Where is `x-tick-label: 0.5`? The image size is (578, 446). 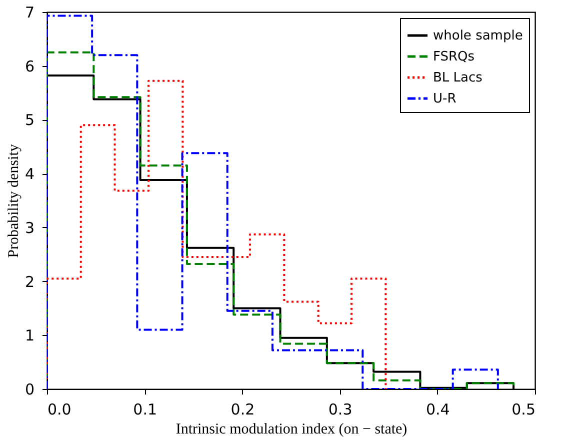
x-tick-label: 0.5 is located at coordinates (524, 409).